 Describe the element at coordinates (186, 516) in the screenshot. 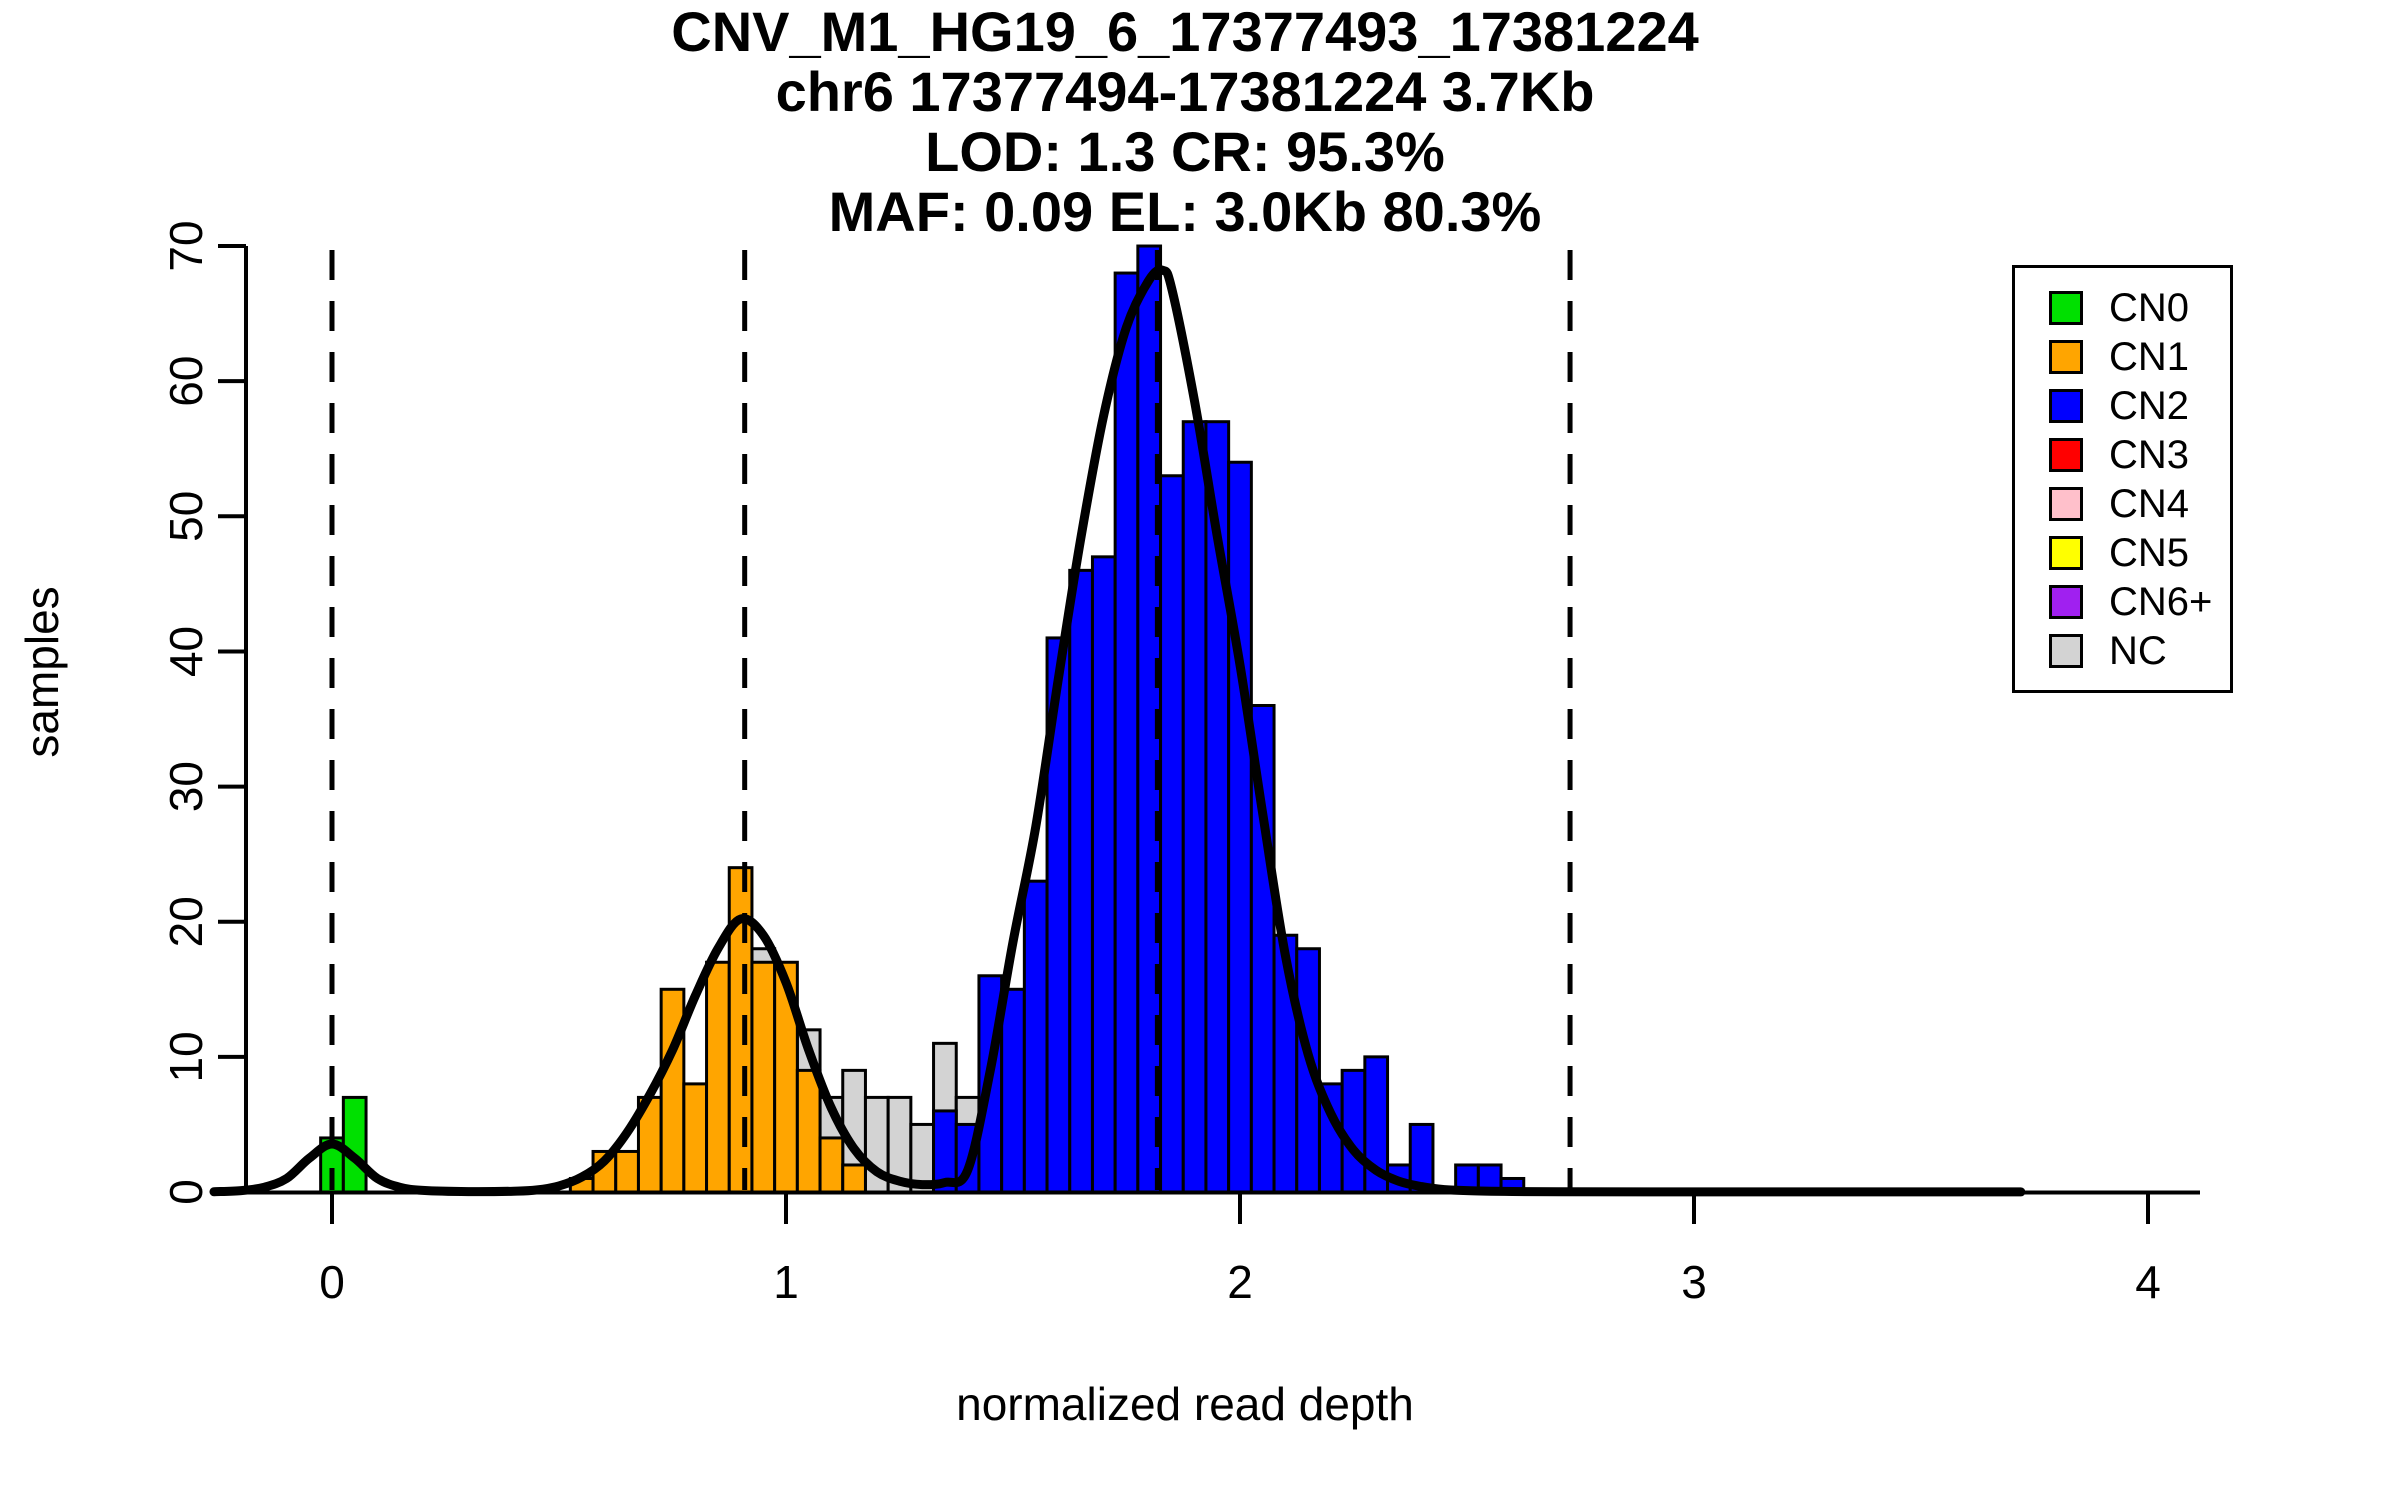

I see `y-tick-label: 50` at that location.